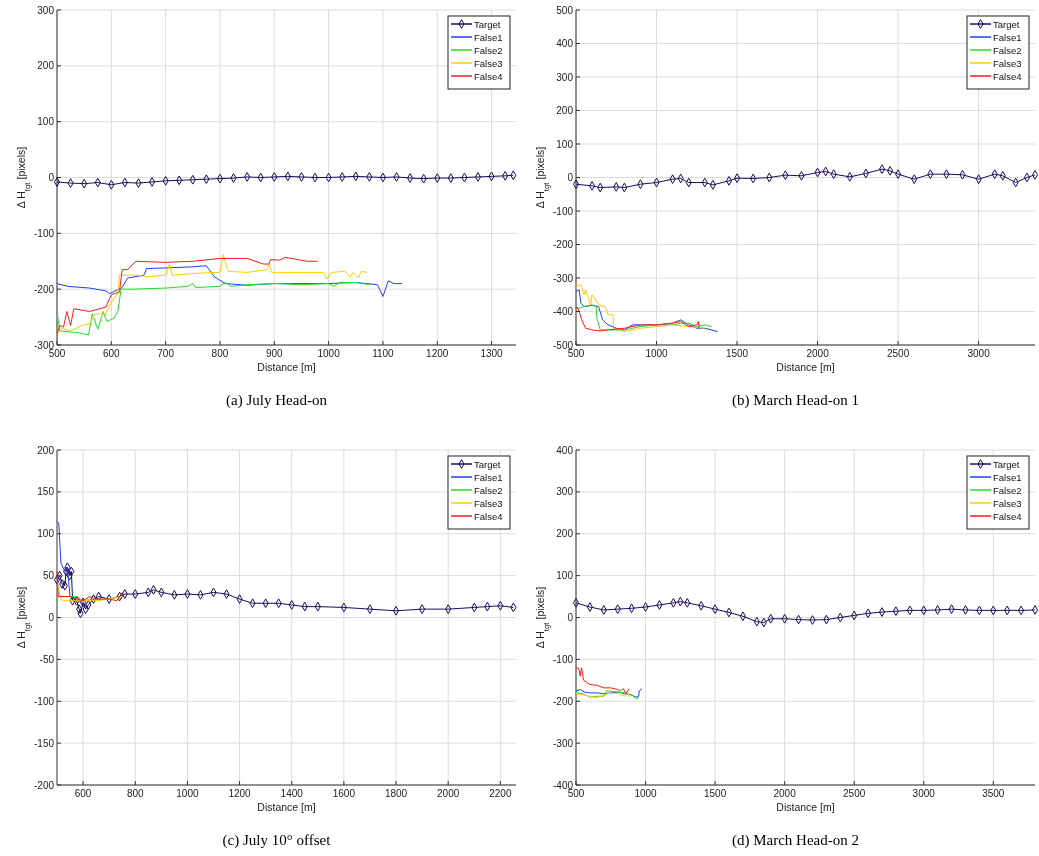 This screenshot has width=1039, height=856. I want to click on y-tick-label: 500, so click(565, 10).